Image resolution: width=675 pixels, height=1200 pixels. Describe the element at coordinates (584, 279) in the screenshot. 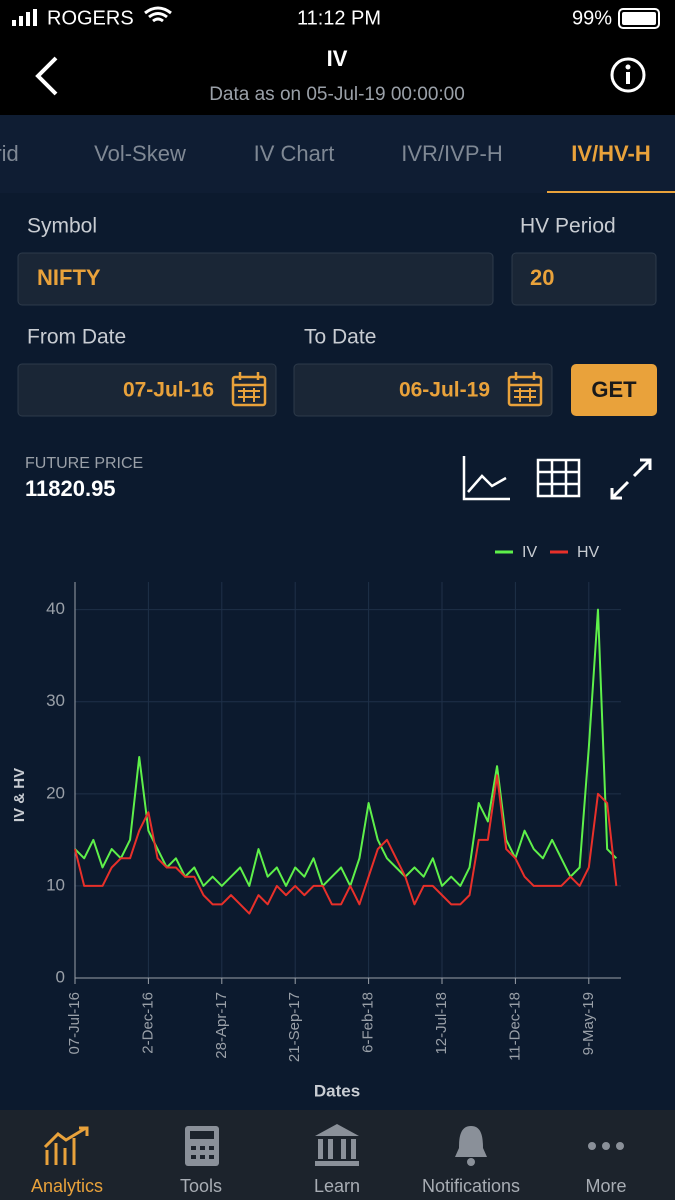

I see `hv-period-input` at that location.